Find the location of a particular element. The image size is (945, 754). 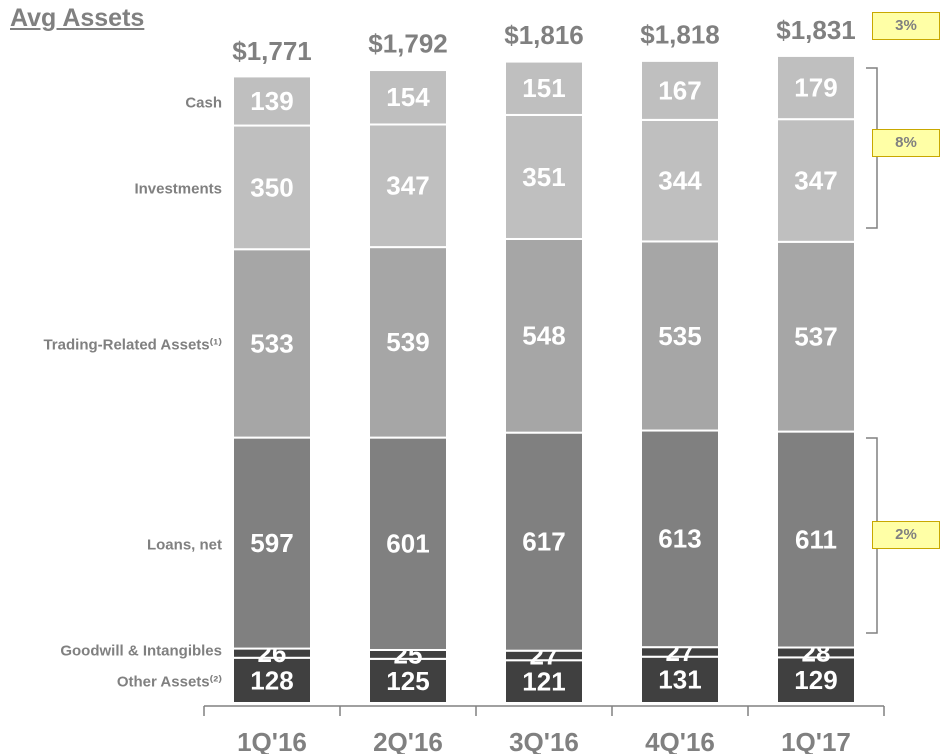

value-label: 154 is located at coordinates (408, 97).